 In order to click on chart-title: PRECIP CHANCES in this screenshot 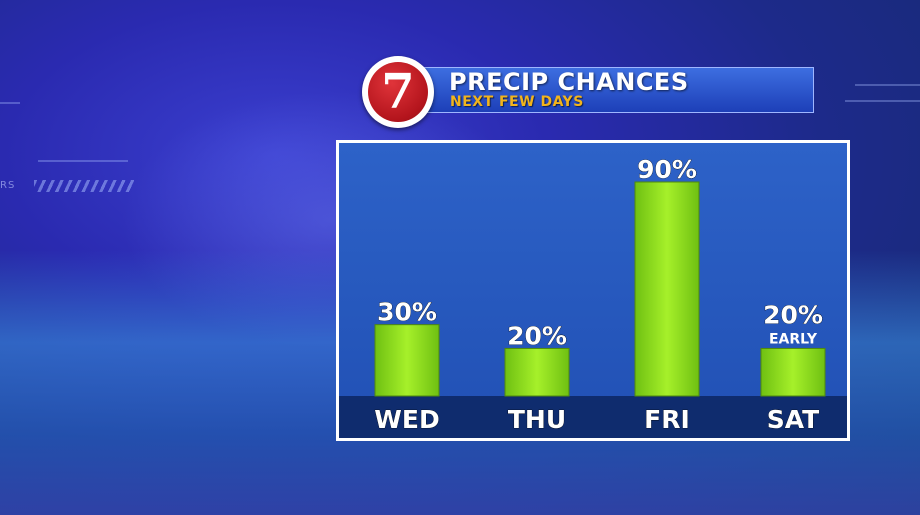, I will do `click(569, 82)`.